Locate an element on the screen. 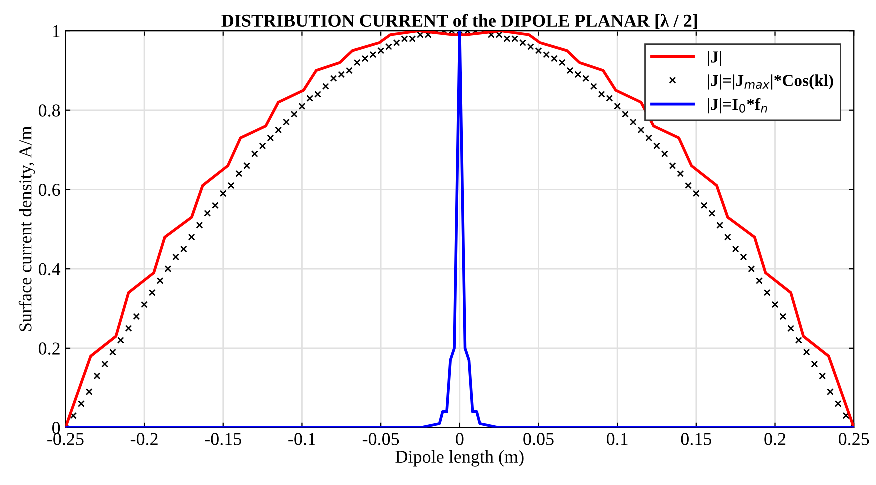  x-tick-label: 0.2 is located at coordinates (775, 439).